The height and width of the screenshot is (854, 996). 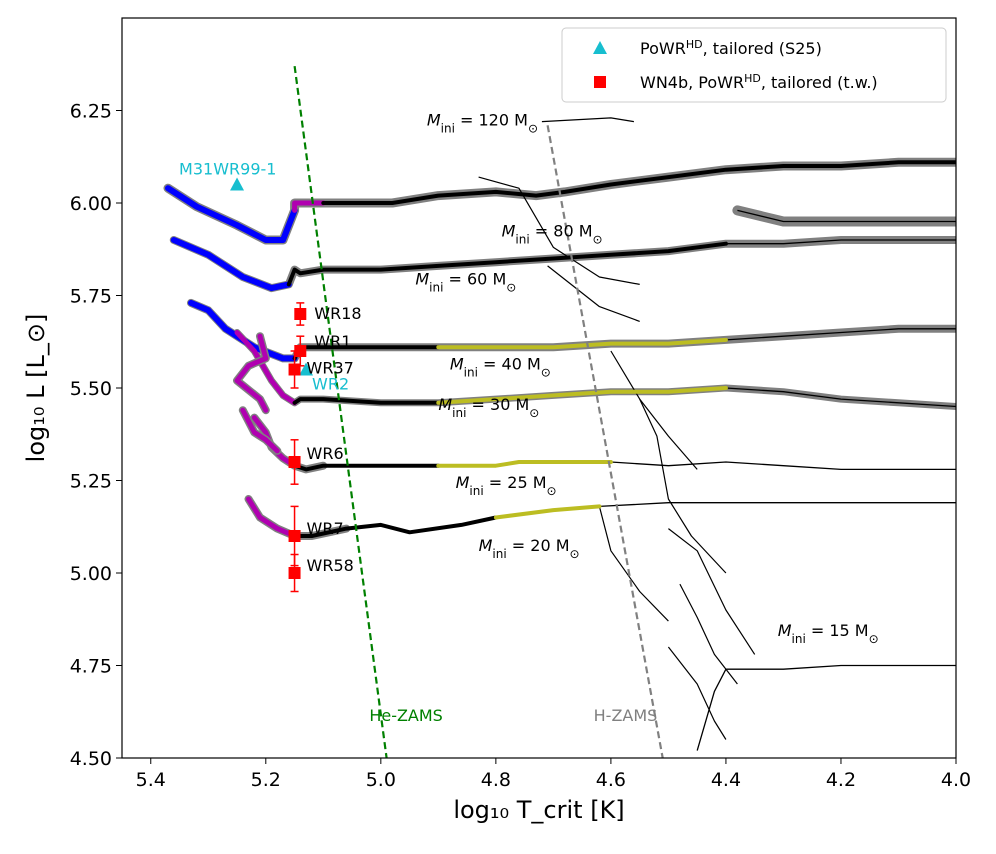 I want to click on track-label: Mini = 30 M⊙, so click(x=488, y=407).